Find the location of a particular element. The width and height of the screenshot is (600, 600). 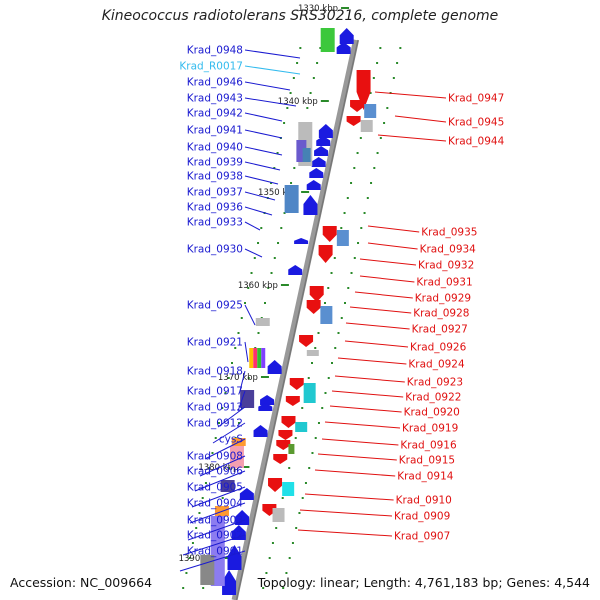

gene-label-left: Krad_0938 is located at coordinates (215, 177).